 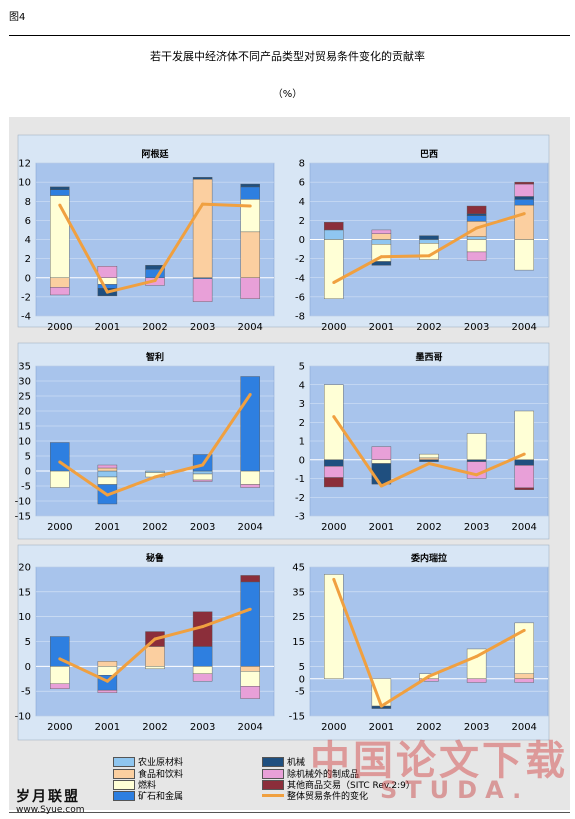 I want to click on y-tick-label: -2, so click(x=300, y=259).